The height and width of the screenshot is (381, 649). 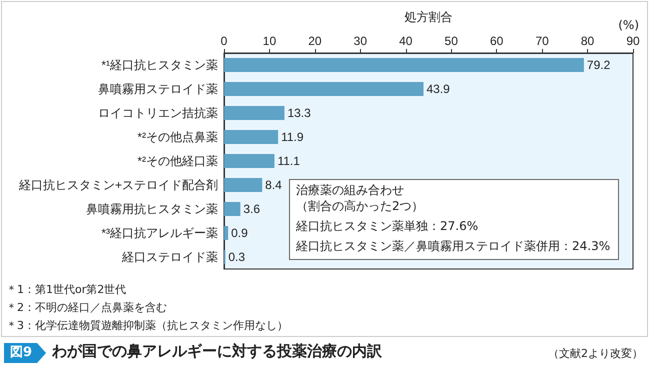 I want to click on text: ＊3：化学伝達物質遊離抑制薬（抗ヒスタミン作用なし）, so click(x=147, y=325).